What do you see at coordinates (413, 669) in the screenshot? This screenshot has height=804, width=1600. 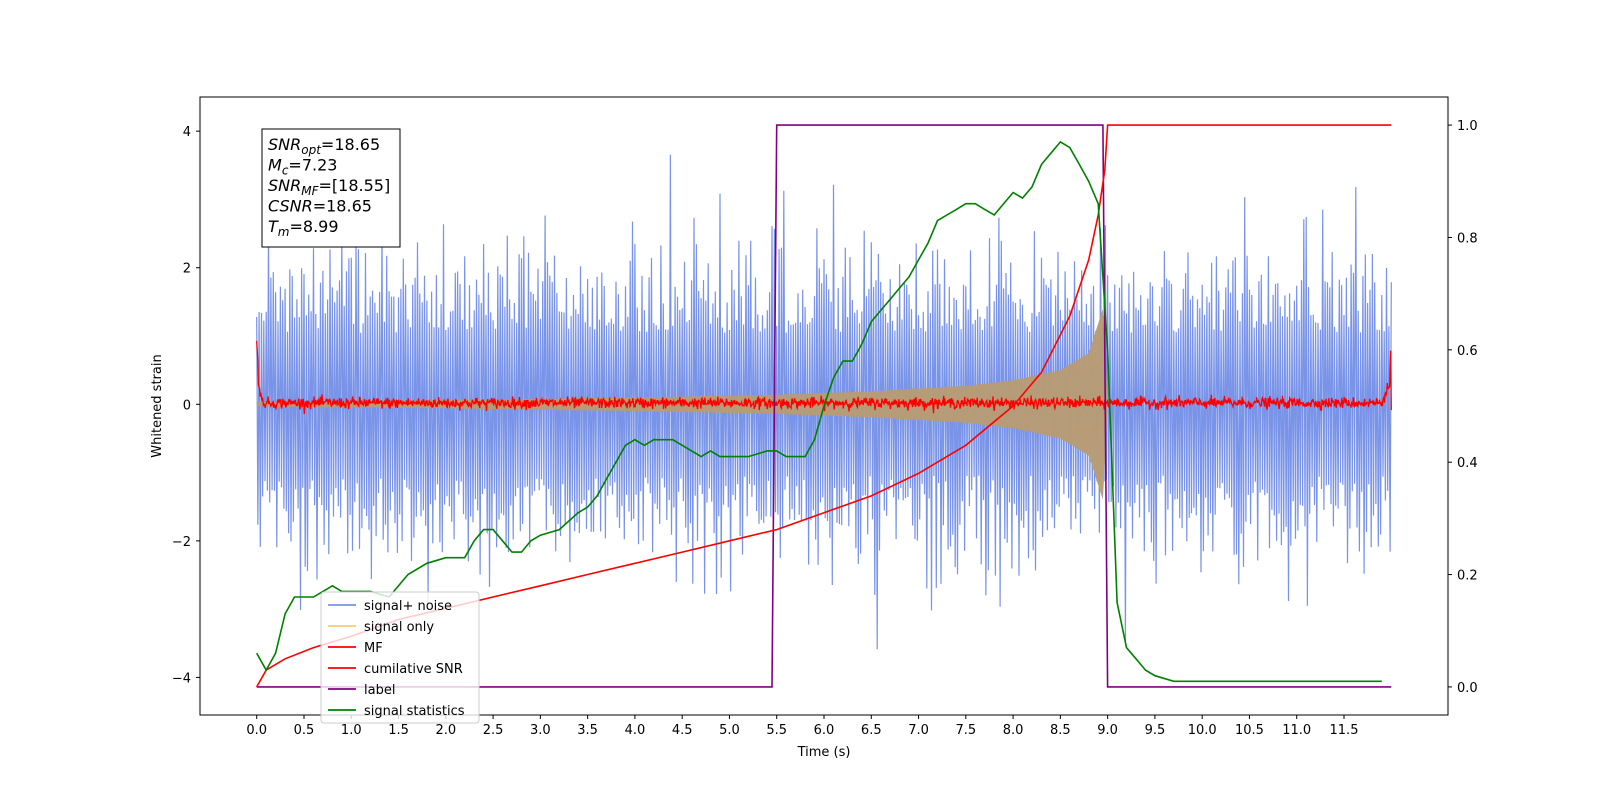 I see `legend-label: cumilative SNR` at bounding box center [413, 669].